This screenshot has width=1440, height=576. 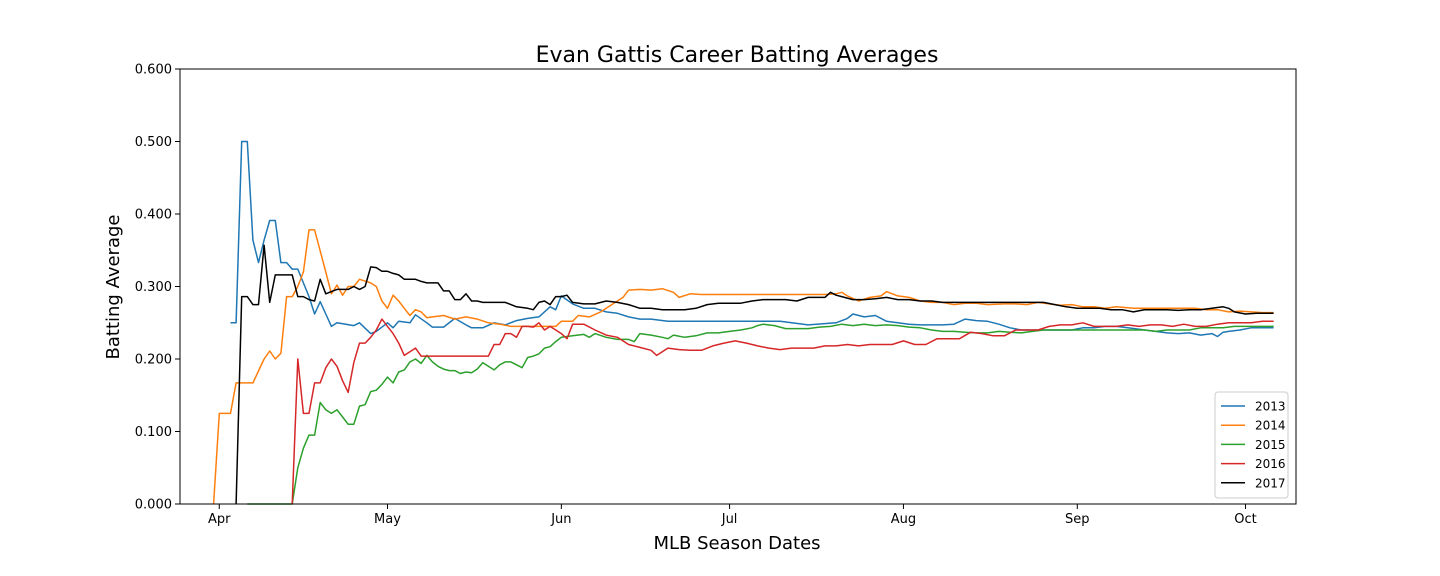 What do you see at coordinates (153, 505) in the screenshot?
I see `y-tick-label: 0.000` at bounding box center [153, 505].